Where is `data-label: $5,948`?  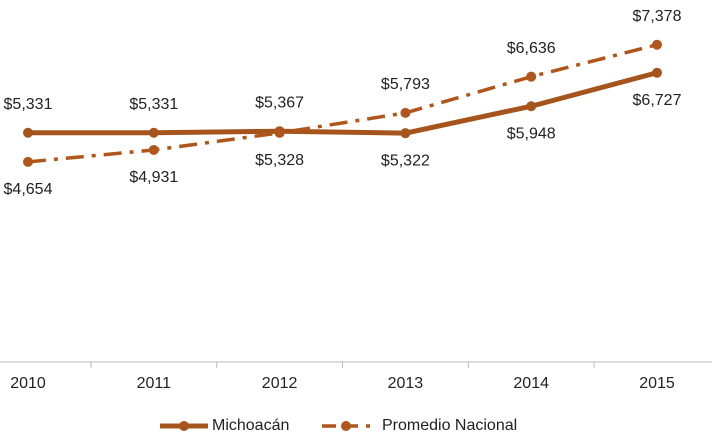
data-label: $5,948 is located at coordinates (531, 133).